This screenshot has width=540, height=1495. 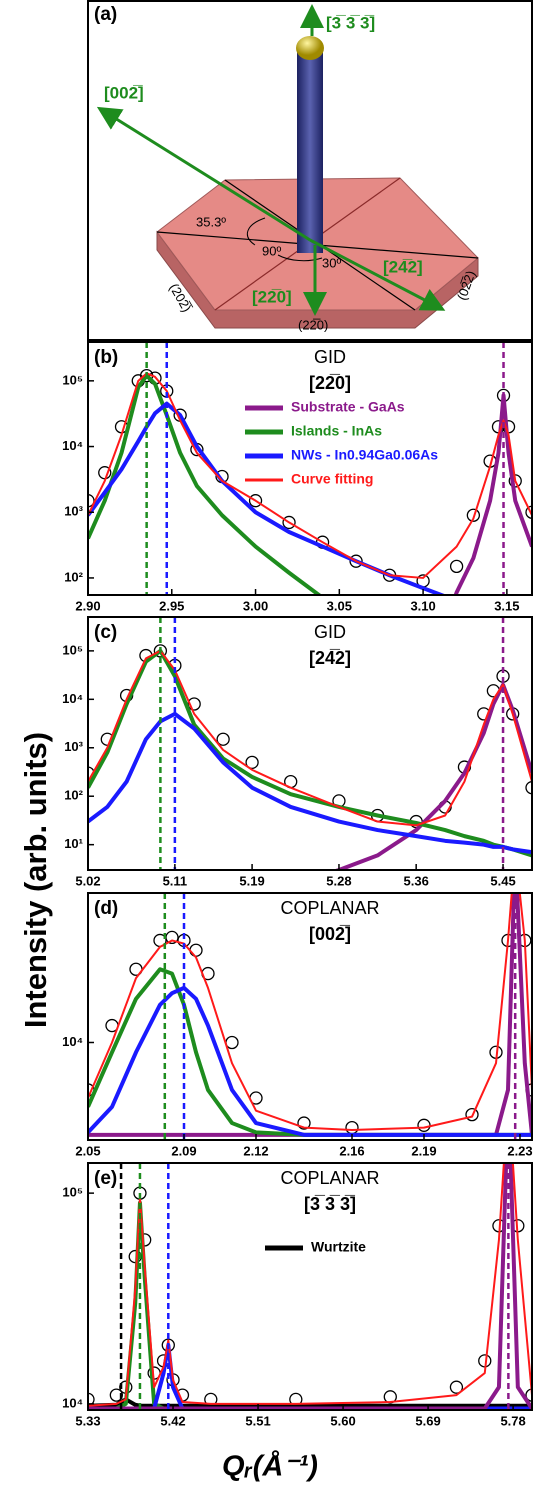 I want to click on nanowire-cap, so click(x=310, y=48).